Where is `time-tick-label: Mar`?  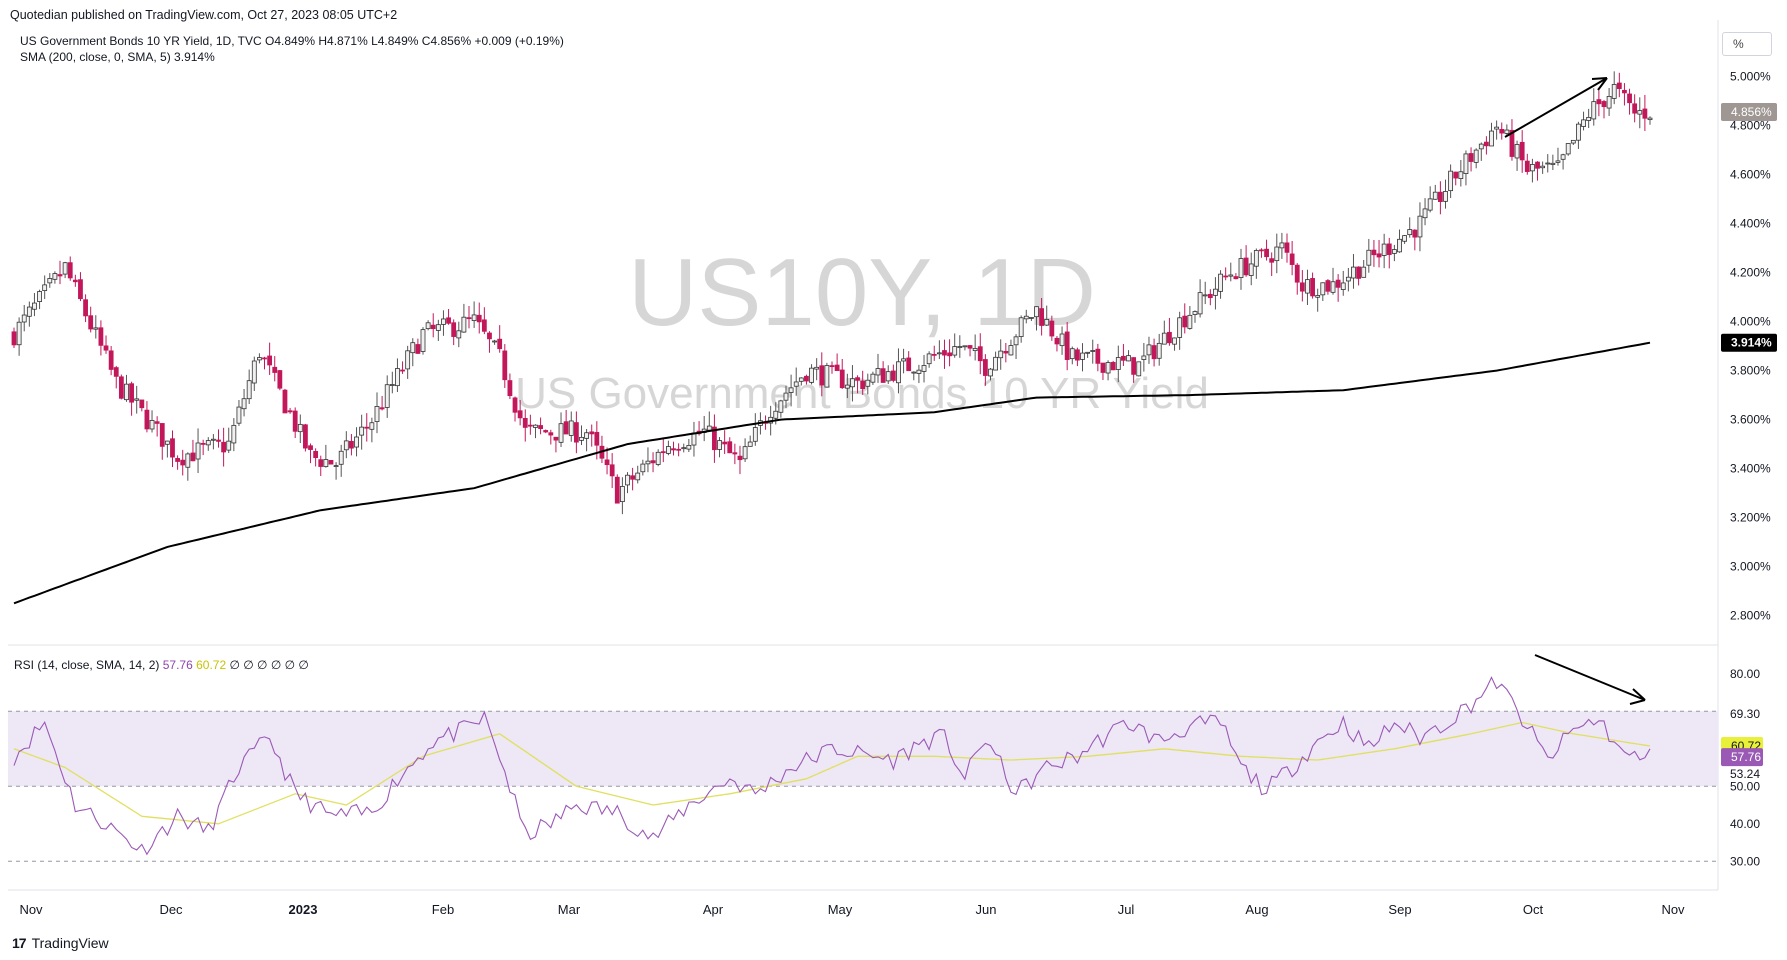 time-tick-label: Mar is located at coordinates (569, 909).